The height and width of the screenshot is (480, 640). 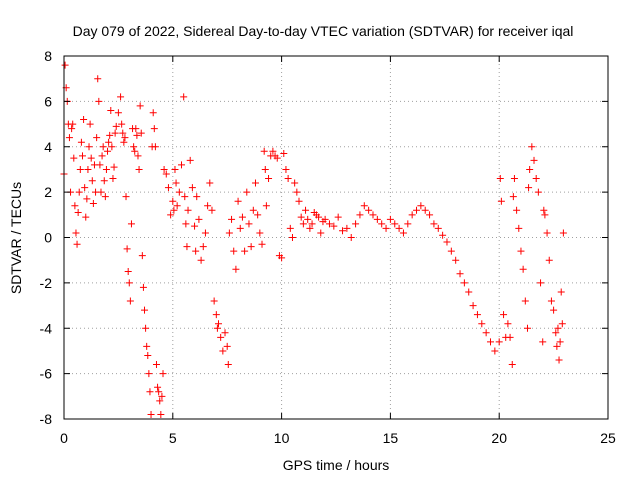 What do you see at coordinates (391, 438) in the screenshot?
I see `x-tick-label: 15` at bounding box center [391, 438].